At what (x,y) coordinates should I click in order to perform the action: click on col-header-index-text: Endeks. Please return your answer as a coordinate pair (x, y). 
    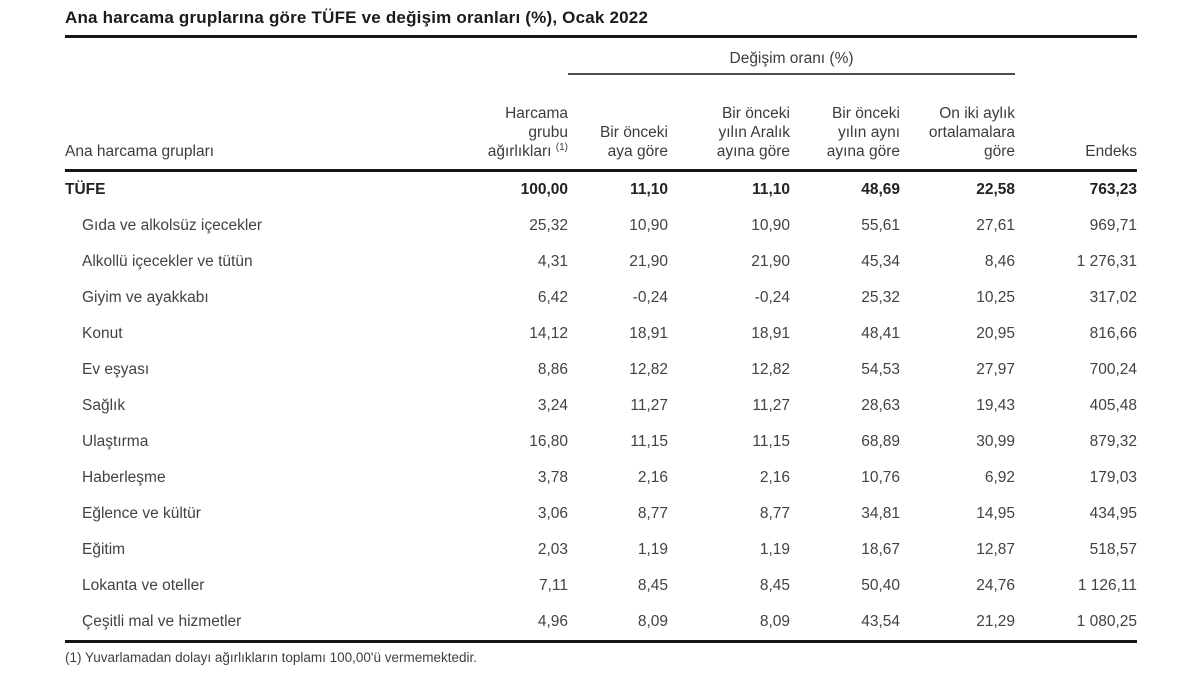
    Looking at the image, I should click on (1111, 151).